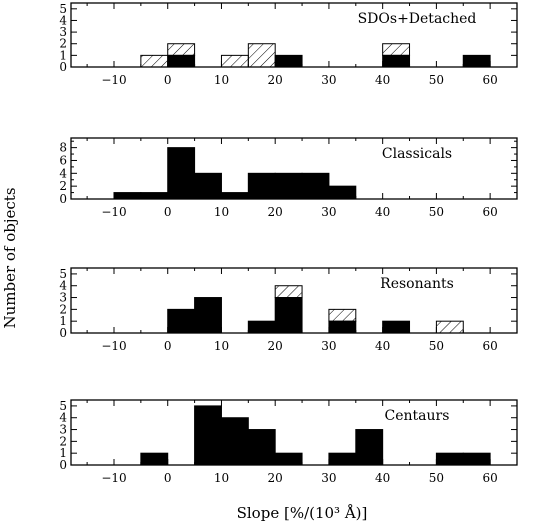 This screenshot has height=524, width=533. I want to click on panel-label: SDOs+Detached, so click(417, 19).